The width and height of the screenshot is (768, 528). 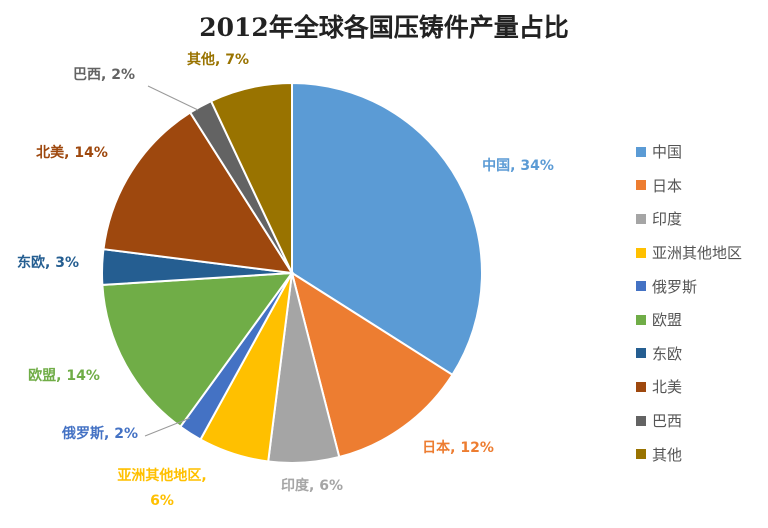 What do you see at coordinates (384, 27) in the screenshot?
I see `chart-title: 2012年全球各国压铸件产量占比` at bounding box center [384, 27].